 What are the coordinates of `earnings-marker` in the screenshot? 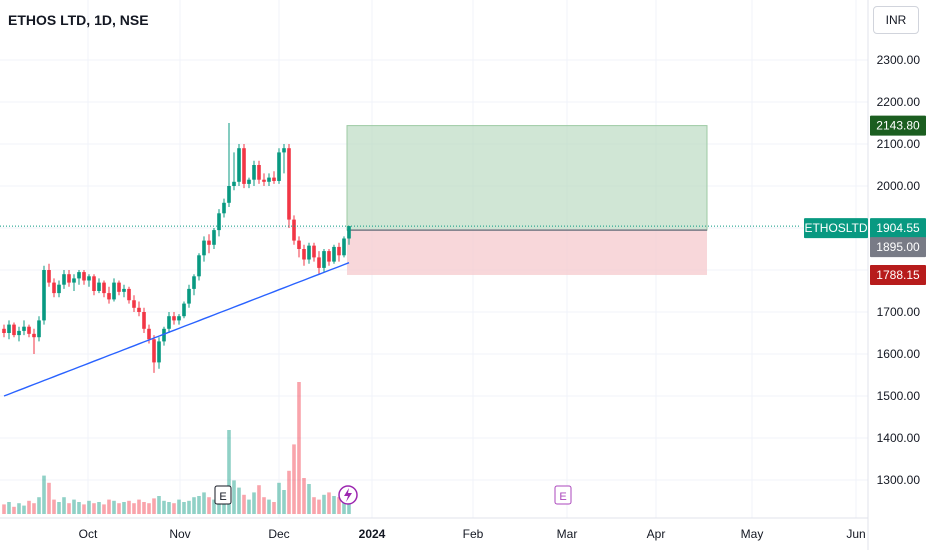 It's located at (223, 495).